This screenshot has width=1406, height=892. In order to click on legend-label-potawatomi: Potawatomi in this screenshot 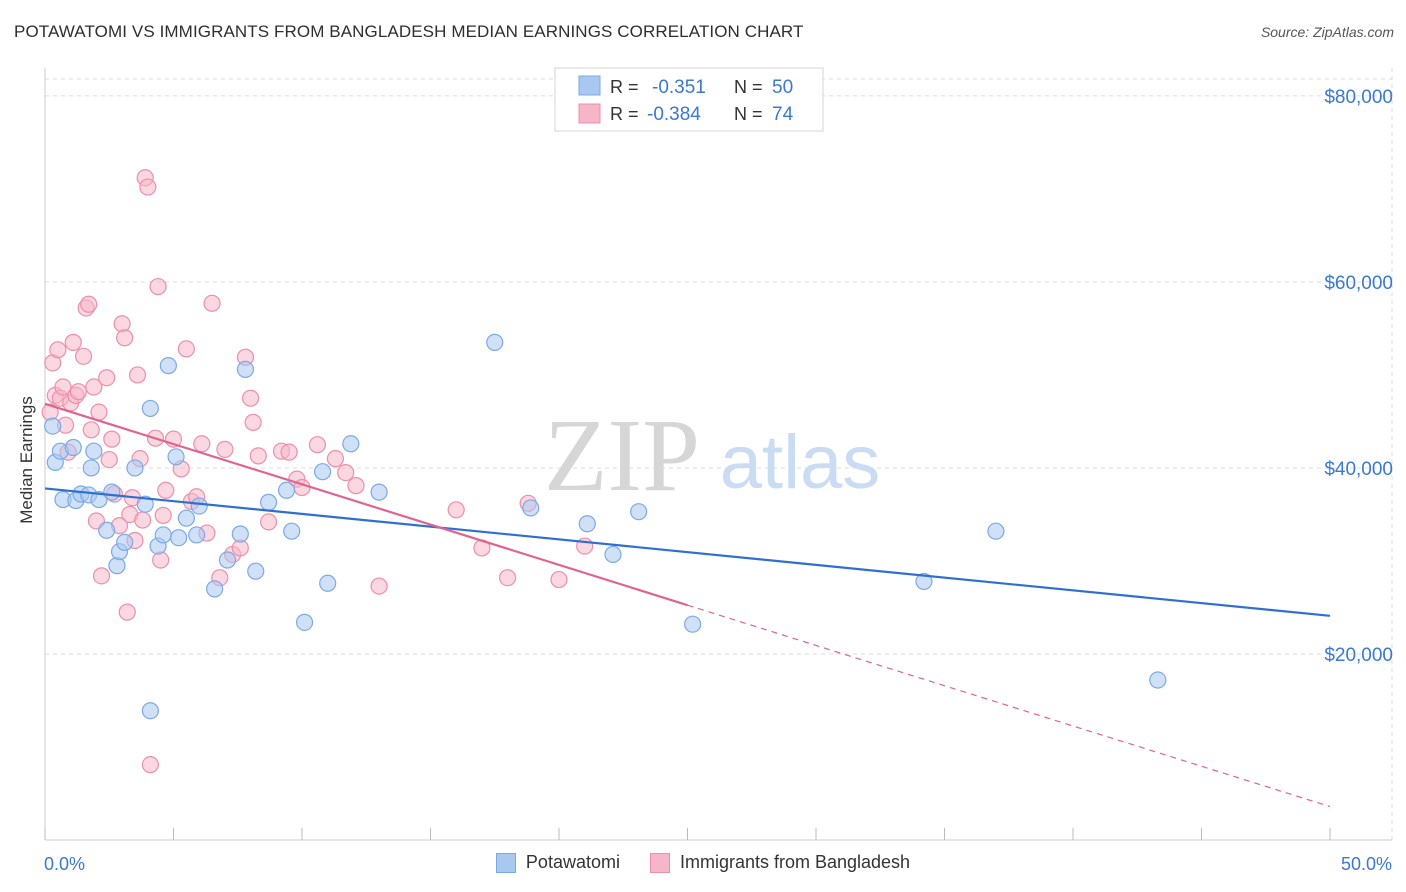, I will do `click(572, 862)`.